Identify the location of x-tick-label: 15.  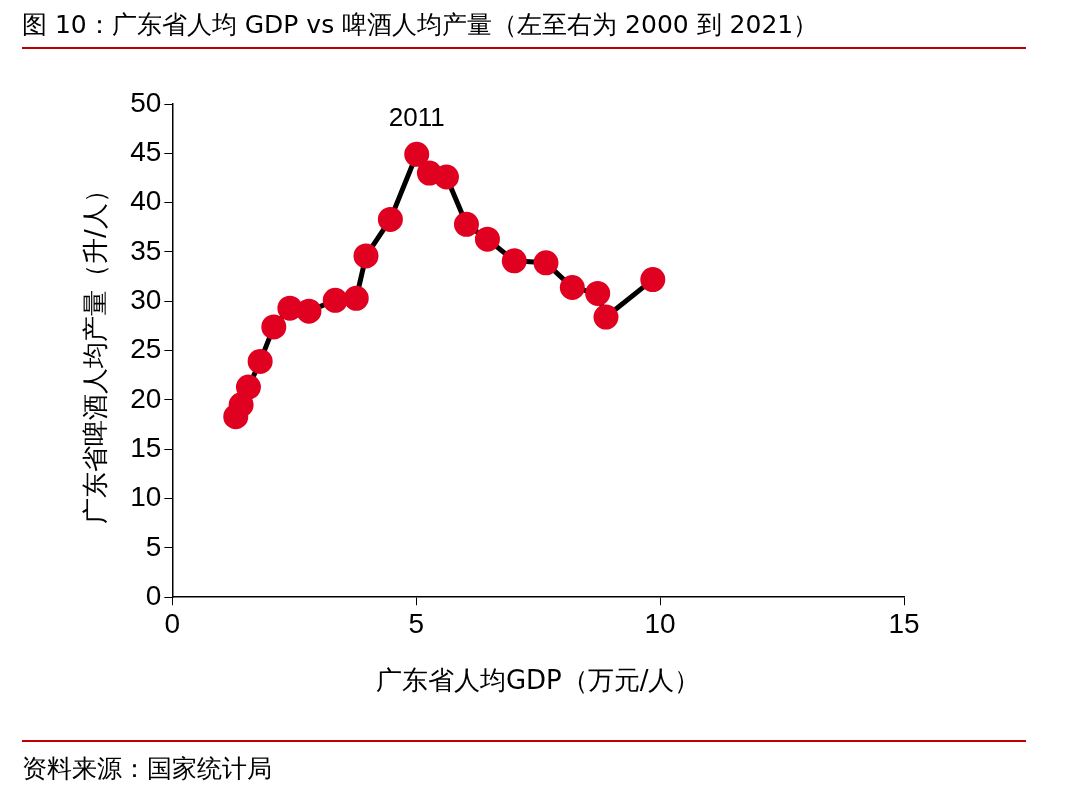
(904, 623).